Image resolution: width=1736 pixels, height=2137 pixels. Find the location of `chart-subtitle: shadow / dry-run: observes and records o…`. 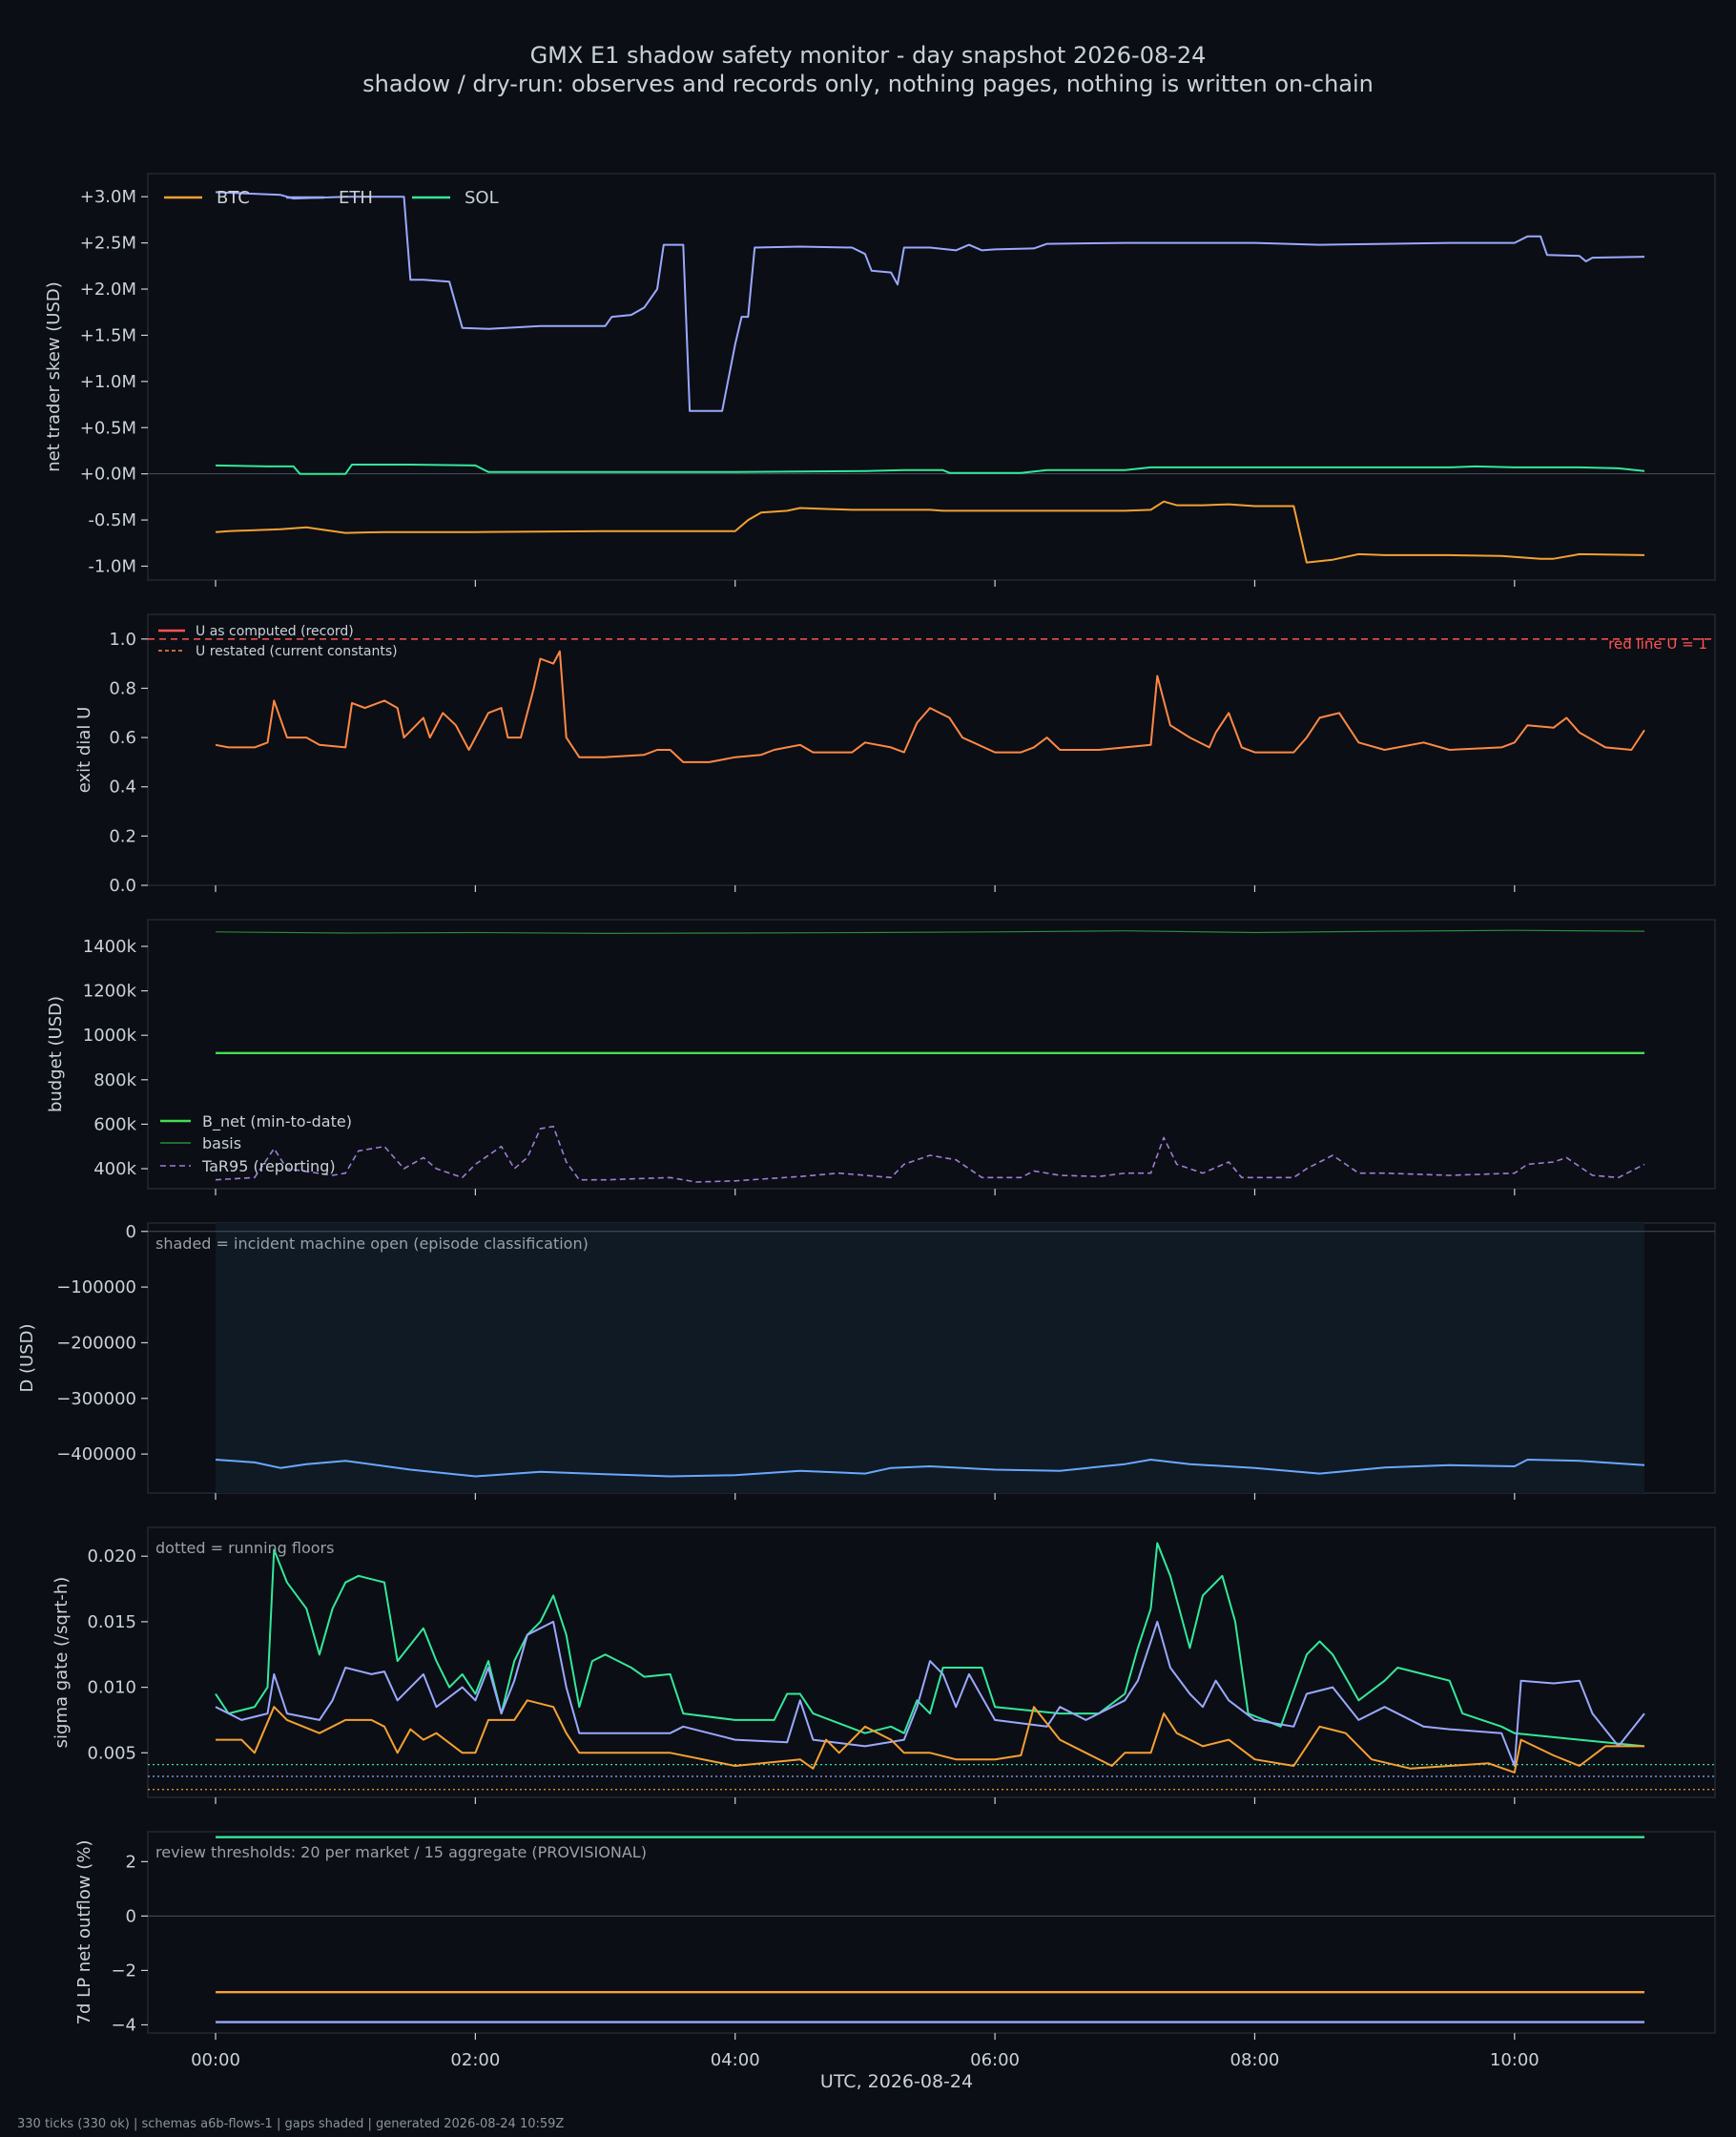

chart-subtitle: shadow / dry-run: observes and records o… is located at coordinates (868, 84).